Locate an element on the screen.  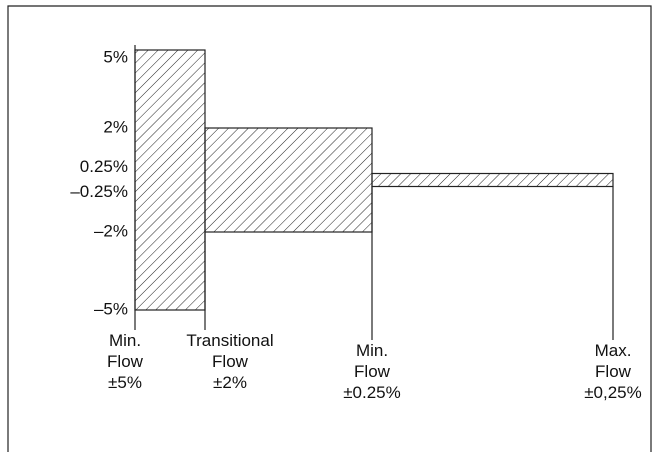
x-label: Transitional Flow ±2% is located at coordinates (229, 361).